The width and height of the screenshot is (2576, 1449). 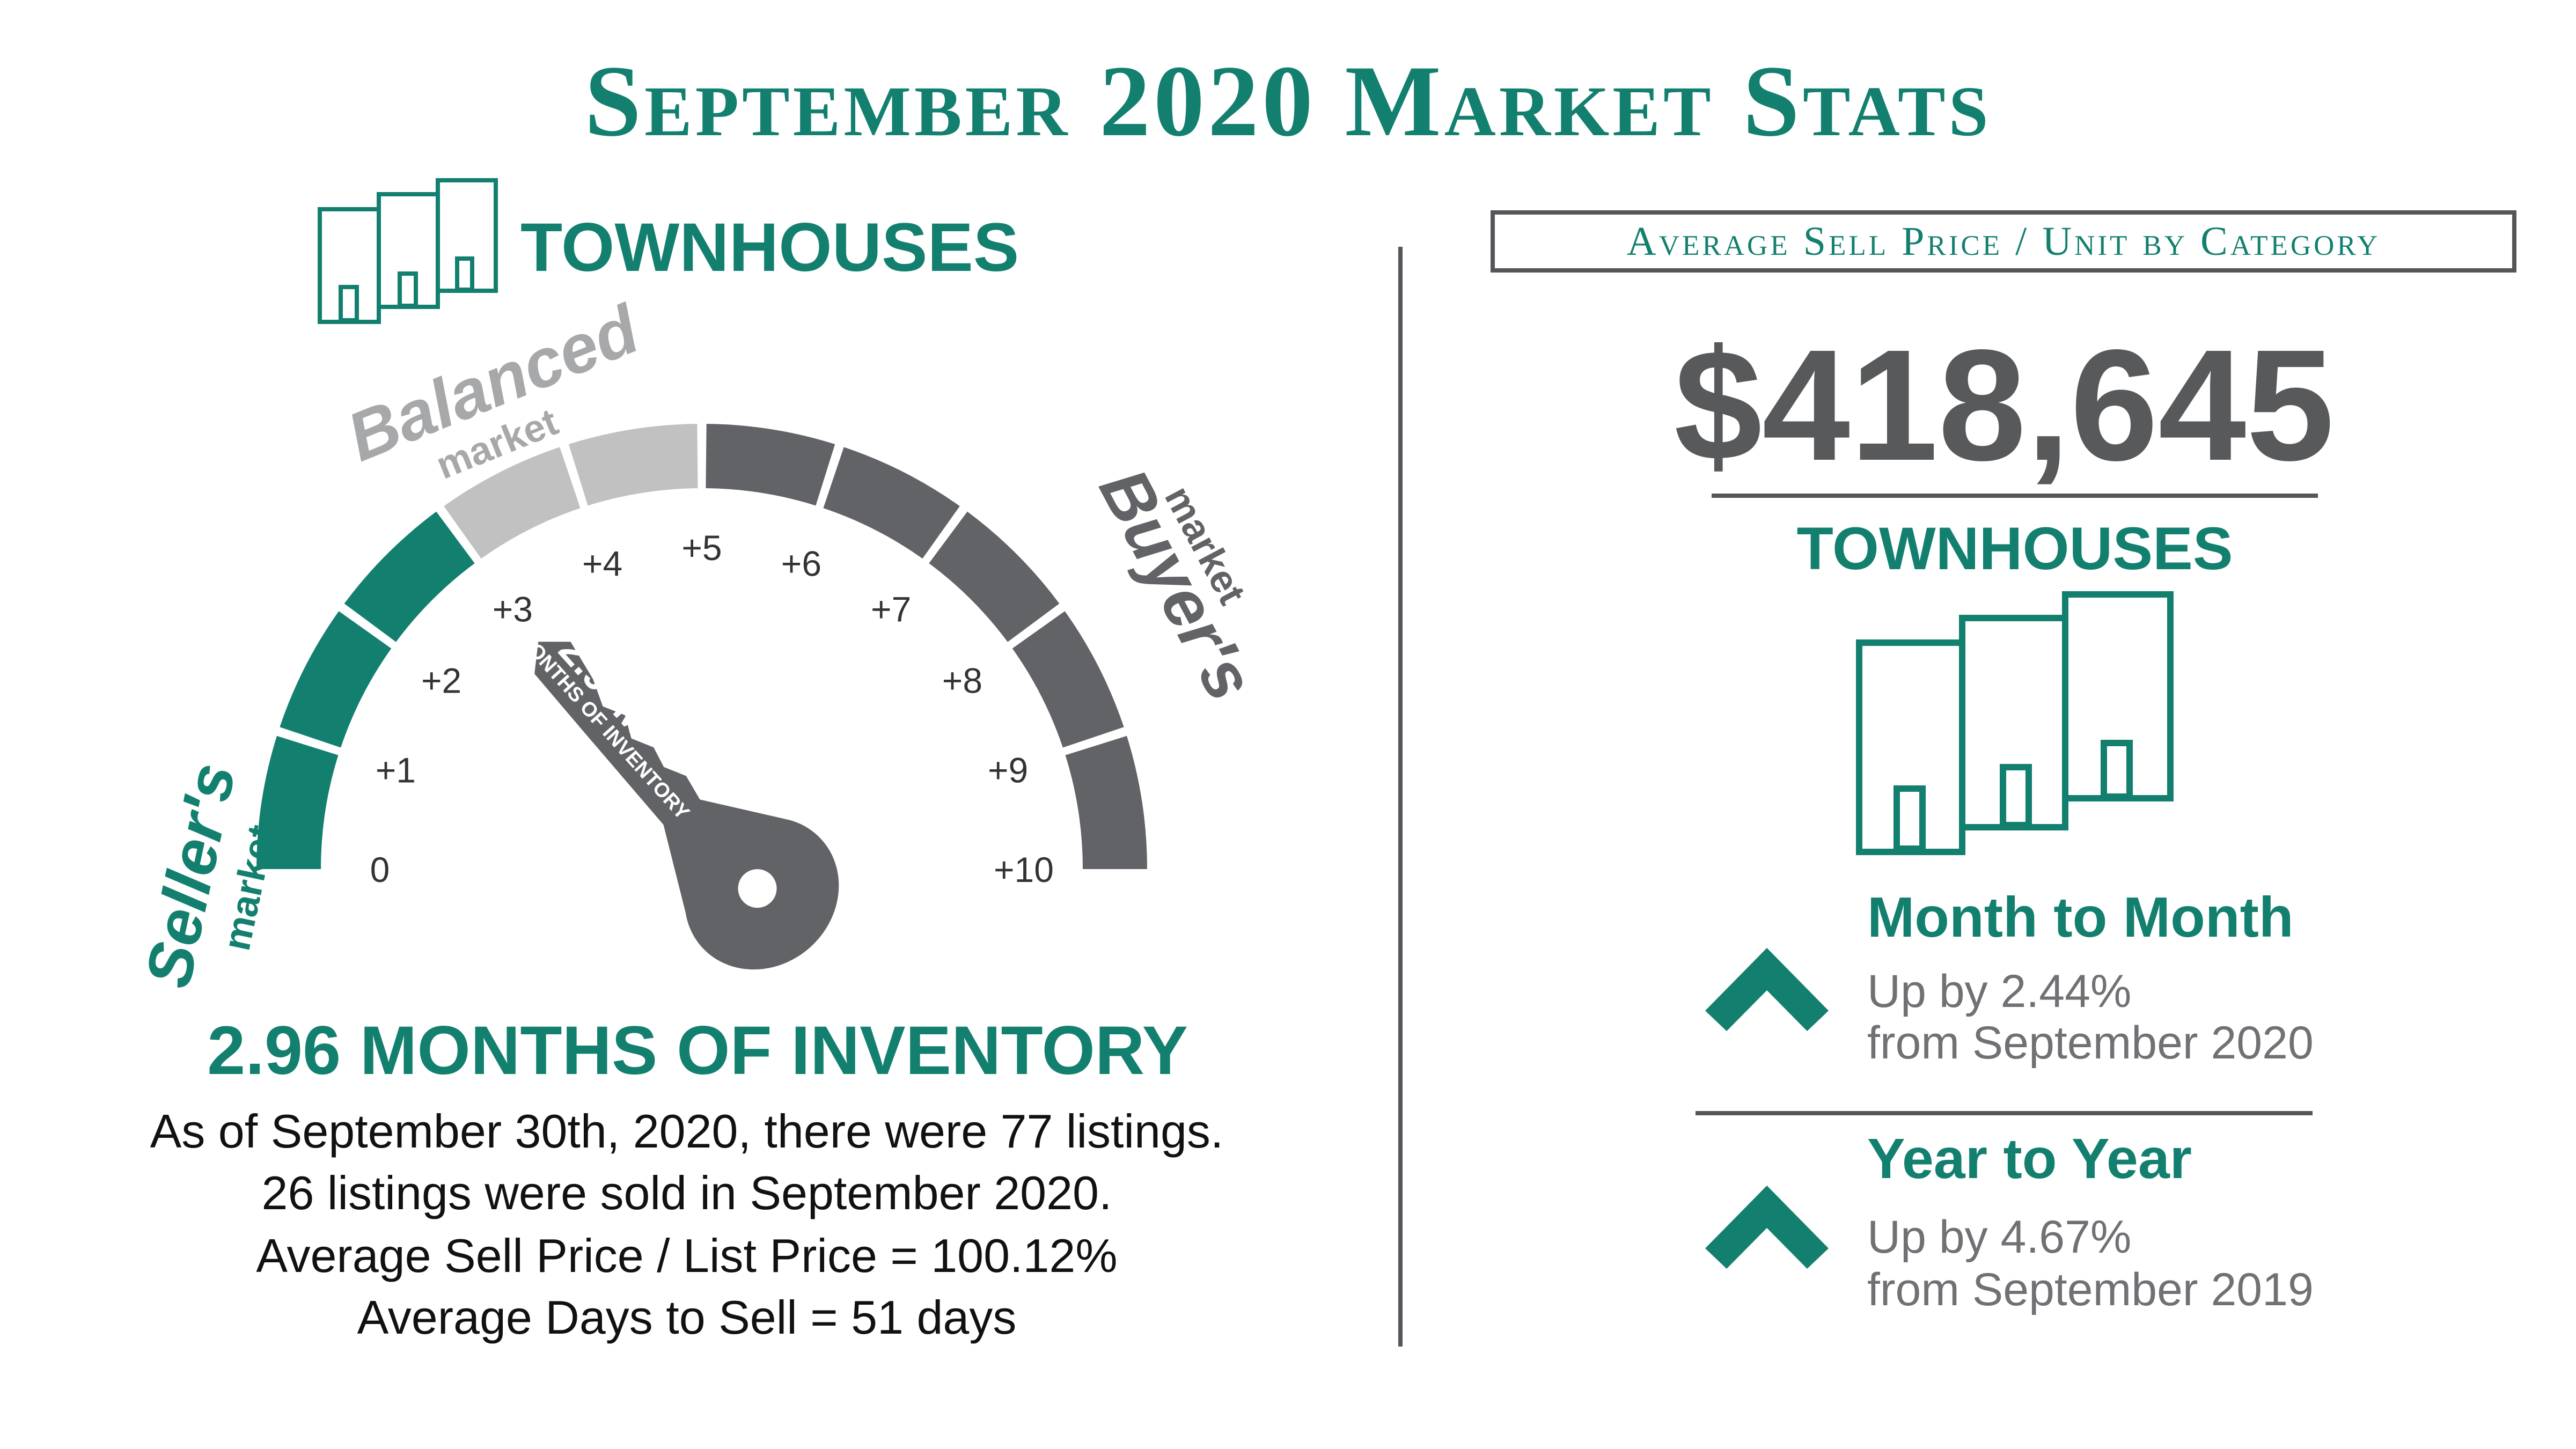 I want to click on gauge-tick-label: +8, so click(x=962, y=680).